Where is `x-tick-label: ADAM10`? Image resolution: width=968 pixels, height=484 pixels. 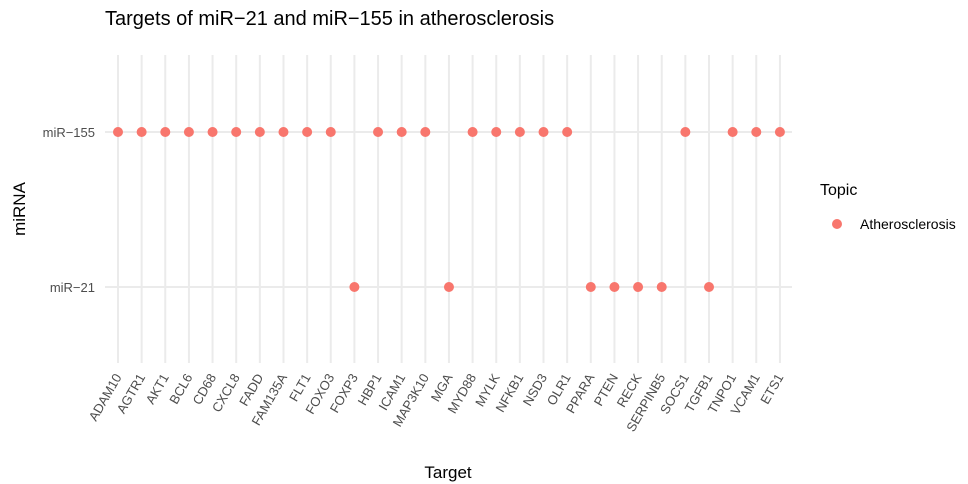 x-tick-label: ADAM10 is located at coordinates (105, 397).